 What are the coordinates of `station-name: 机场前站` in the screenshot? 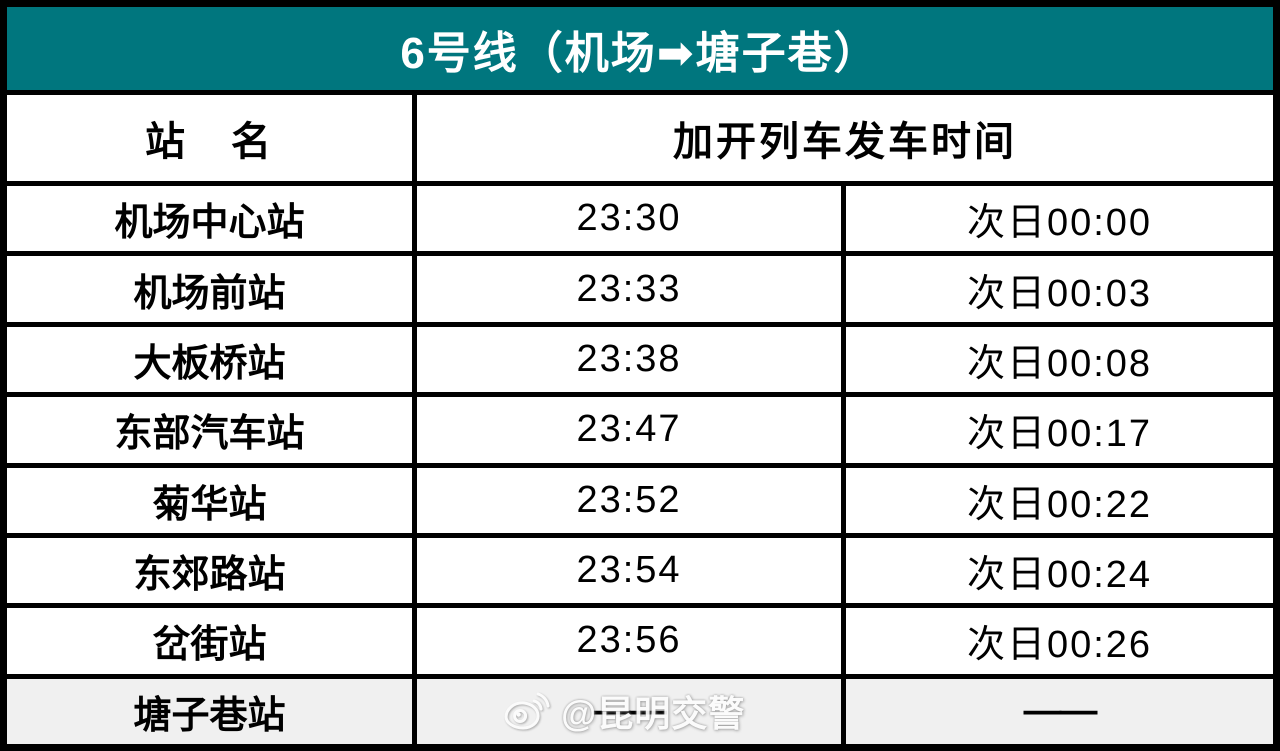 It's located at (209, 289).